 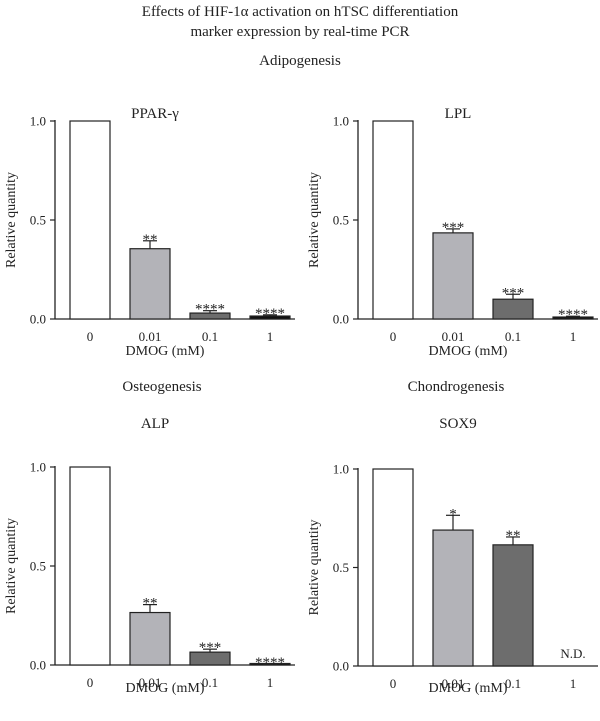 I want to click on figure-title-line-2: marker expression by real-time PCR, so click(x=300, y=32).